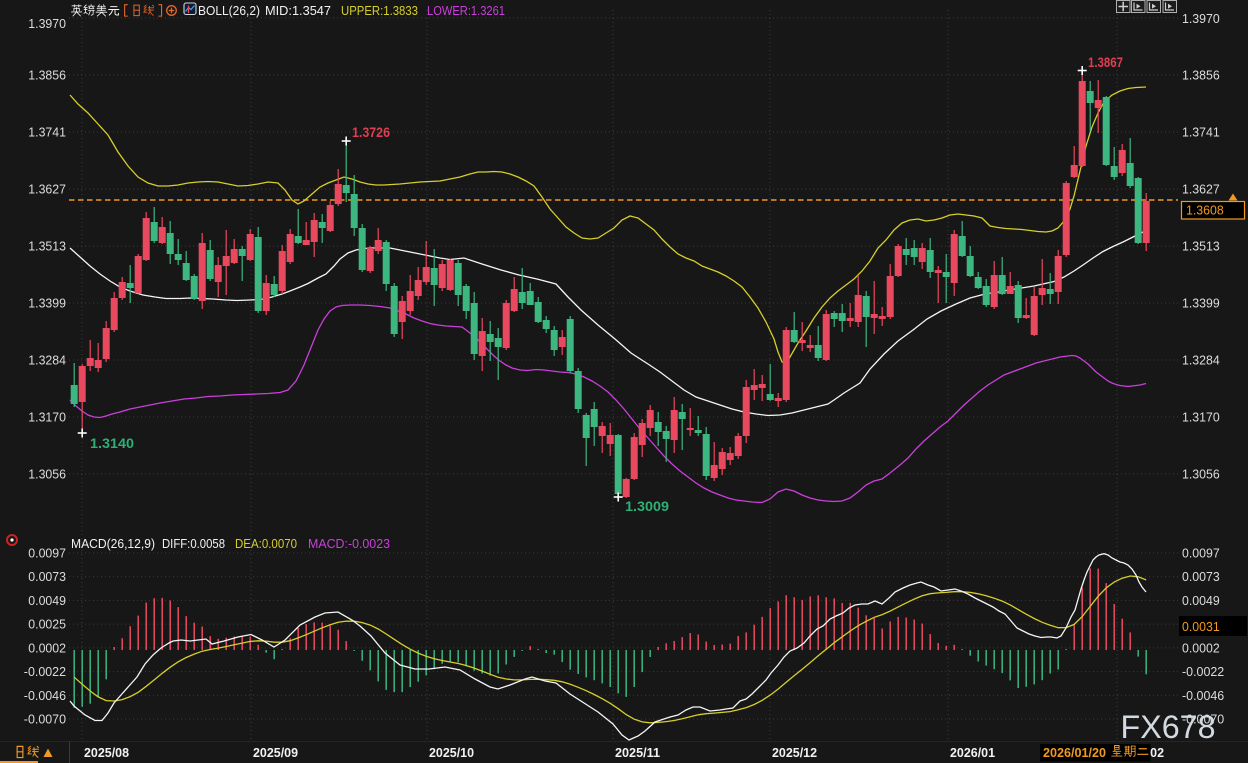  What do you see at coordinates (106, 753) in the screenshot?
I see `svg-text: 2025/08` at bounding box center [106, 753].